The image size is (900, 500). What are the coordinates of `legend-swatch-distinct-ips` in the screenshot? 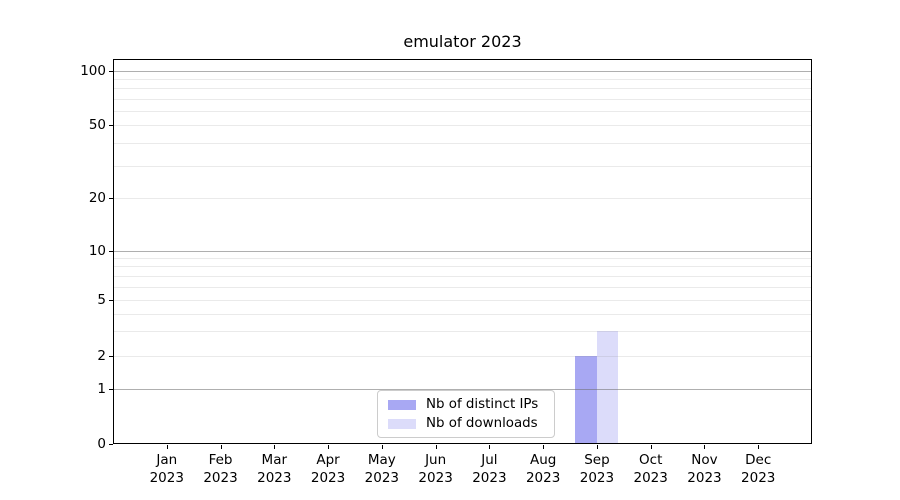 It's located at (402, 404).